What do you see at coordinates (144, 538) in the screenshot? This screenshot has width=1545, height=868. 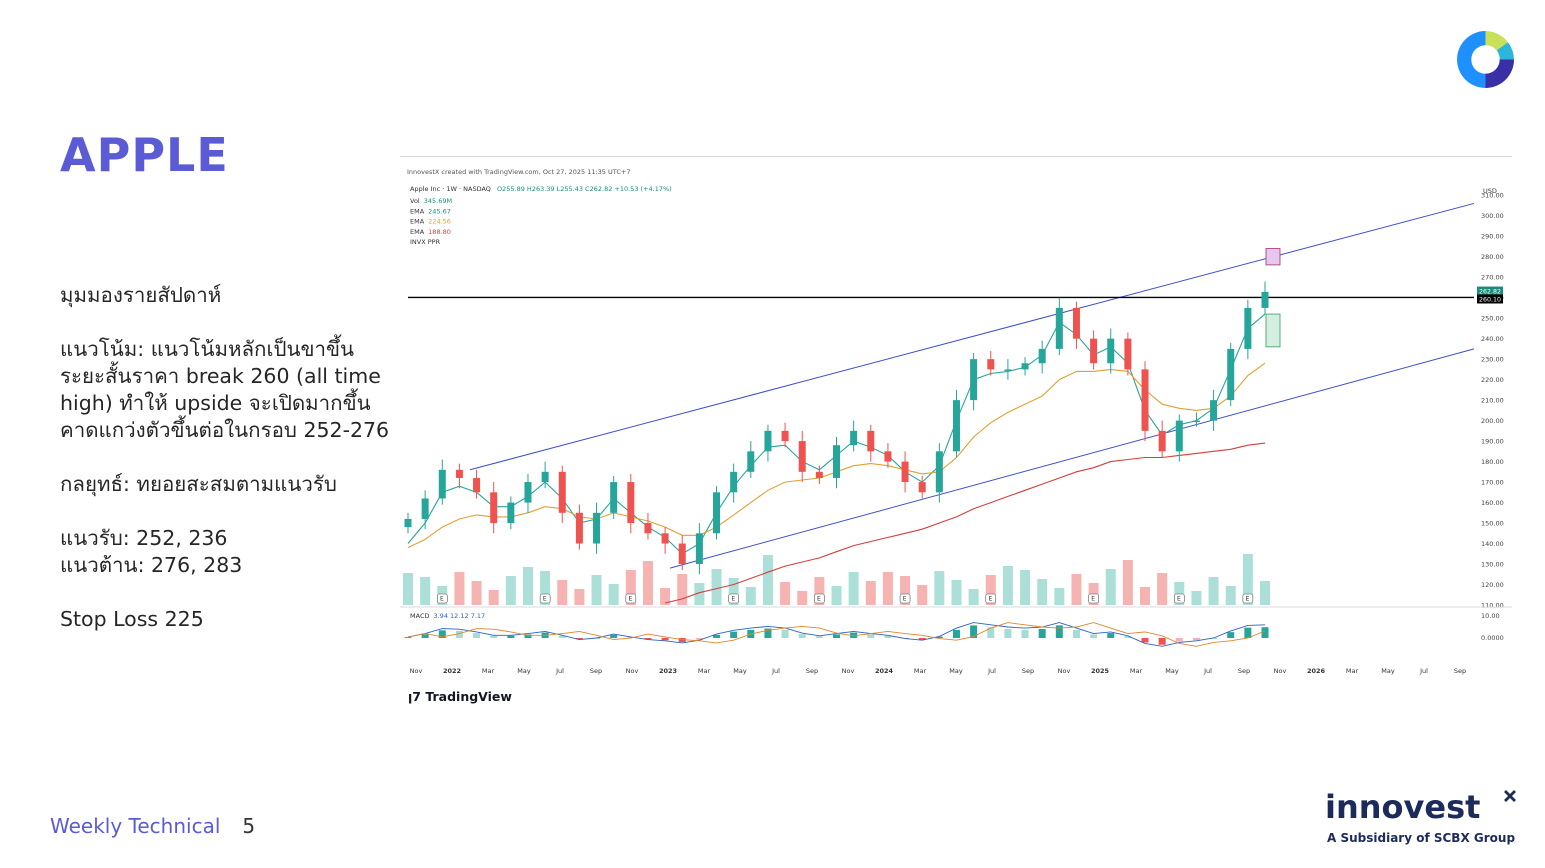 I see `paragraph-support: แนวรับ: 252, 236` at bounding box center [144, 538].